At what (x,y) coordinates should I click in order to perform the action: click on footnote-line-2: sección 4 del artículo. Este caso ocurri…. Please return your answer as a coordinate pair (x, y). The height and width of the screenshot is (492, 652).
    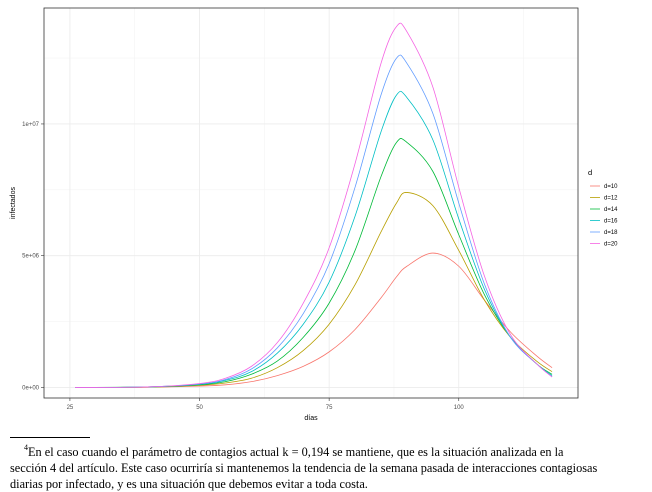
    Looking at the image, I should click on (304, 468).